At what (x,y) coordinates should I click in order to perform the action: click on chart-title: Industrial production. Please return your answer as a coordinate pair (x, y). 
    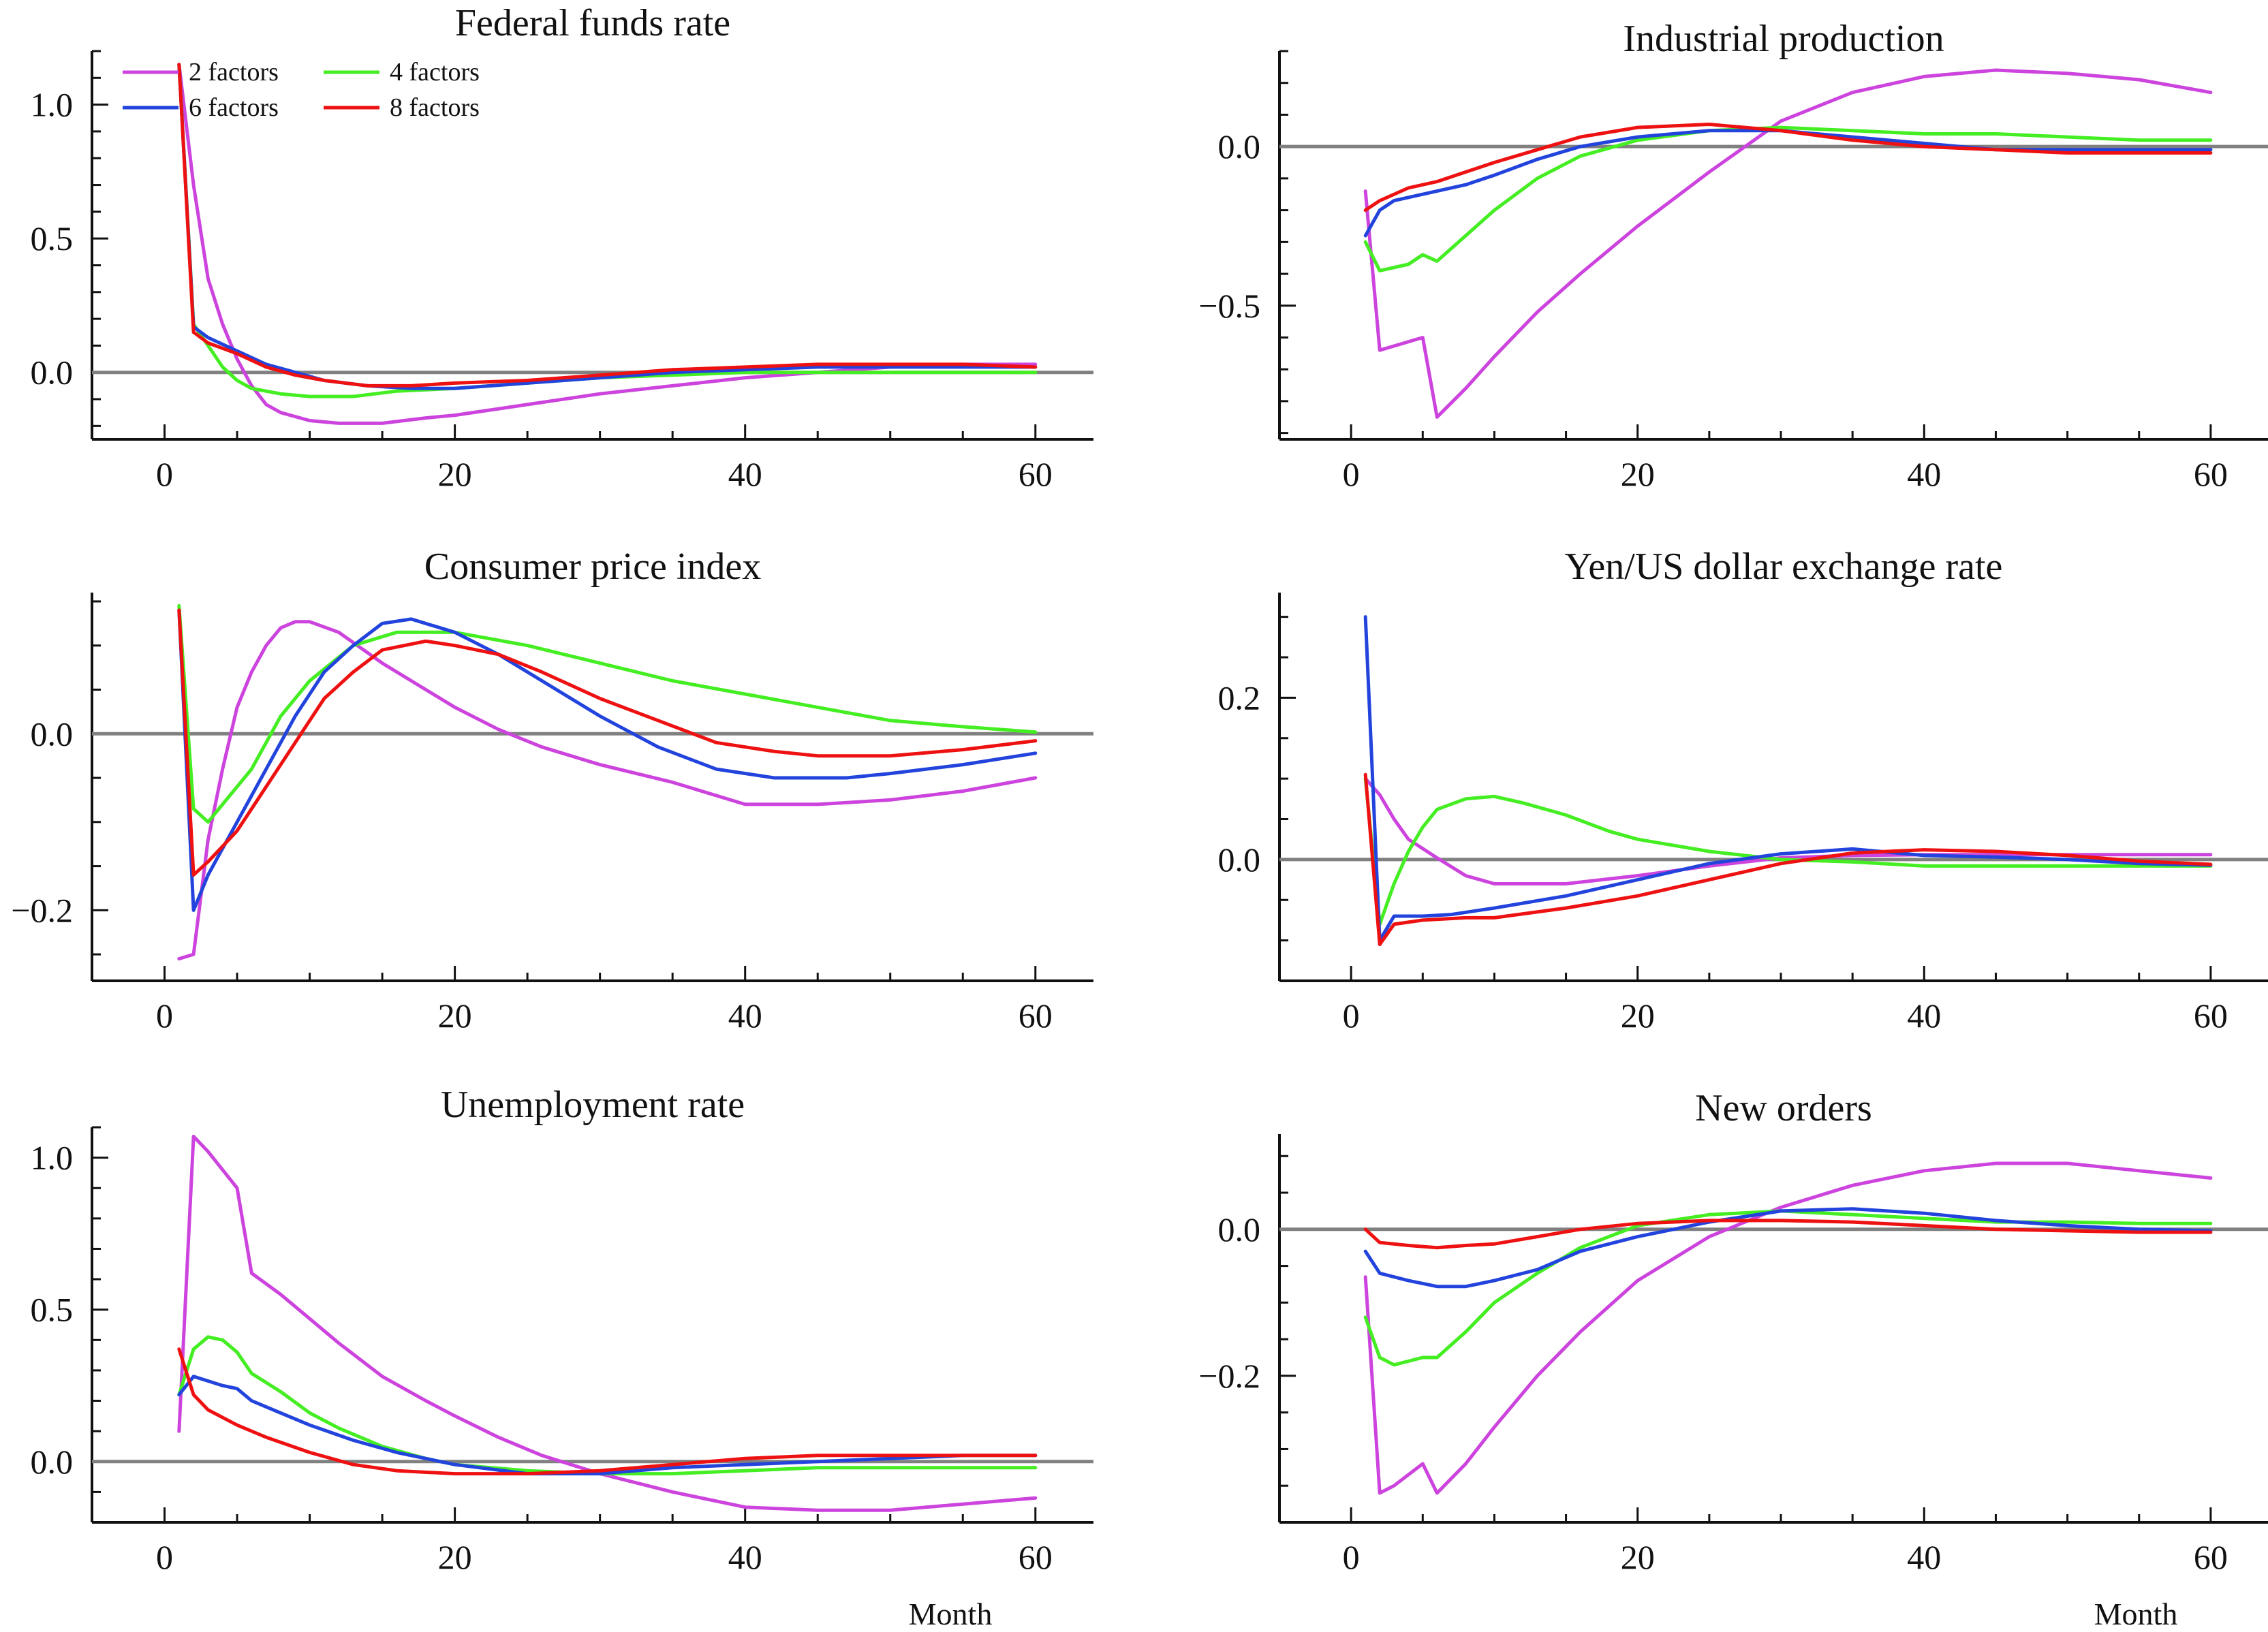
    Looking at the image, I should click on (1783, 39).